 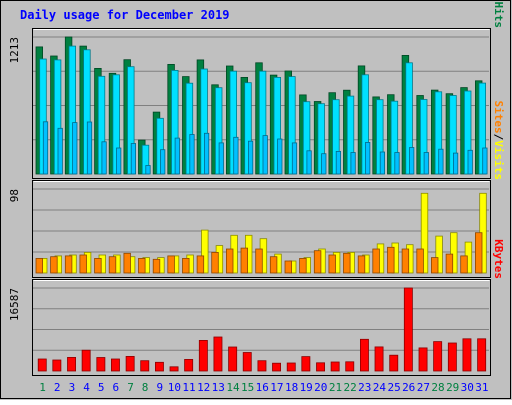 What do you see at coordinates (145, 387) in the screenshot?
I see `day-label: 8` at bounding box center [145, 387].